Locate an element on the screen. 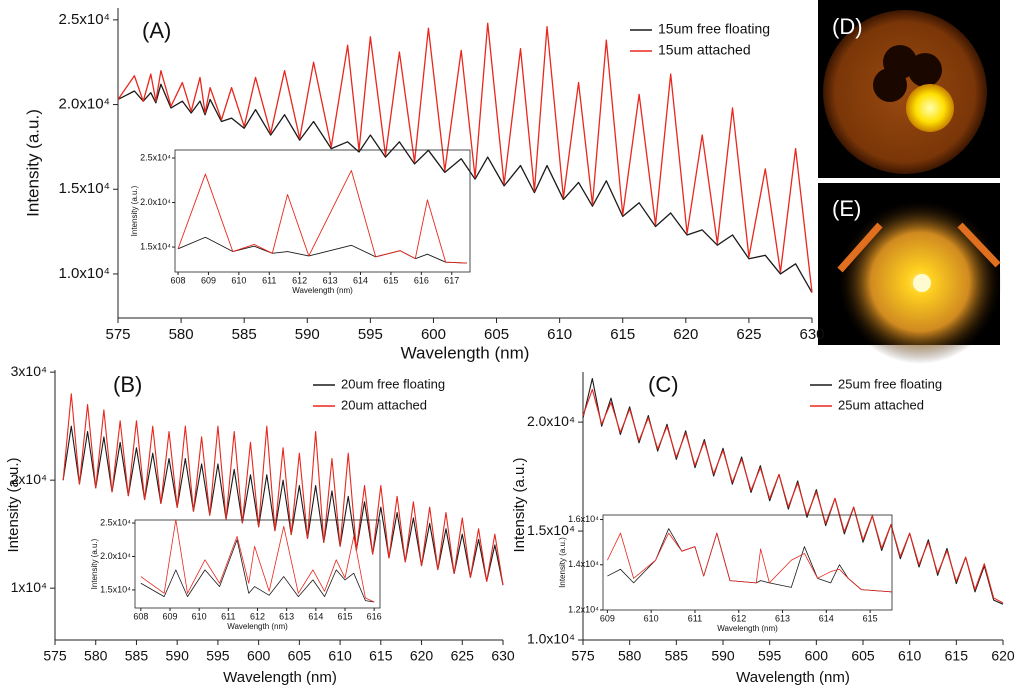 Image resolution: width=1020 pixels, height=689 pixels. legend-label: 15um attached is located at coordinates (704, 50).